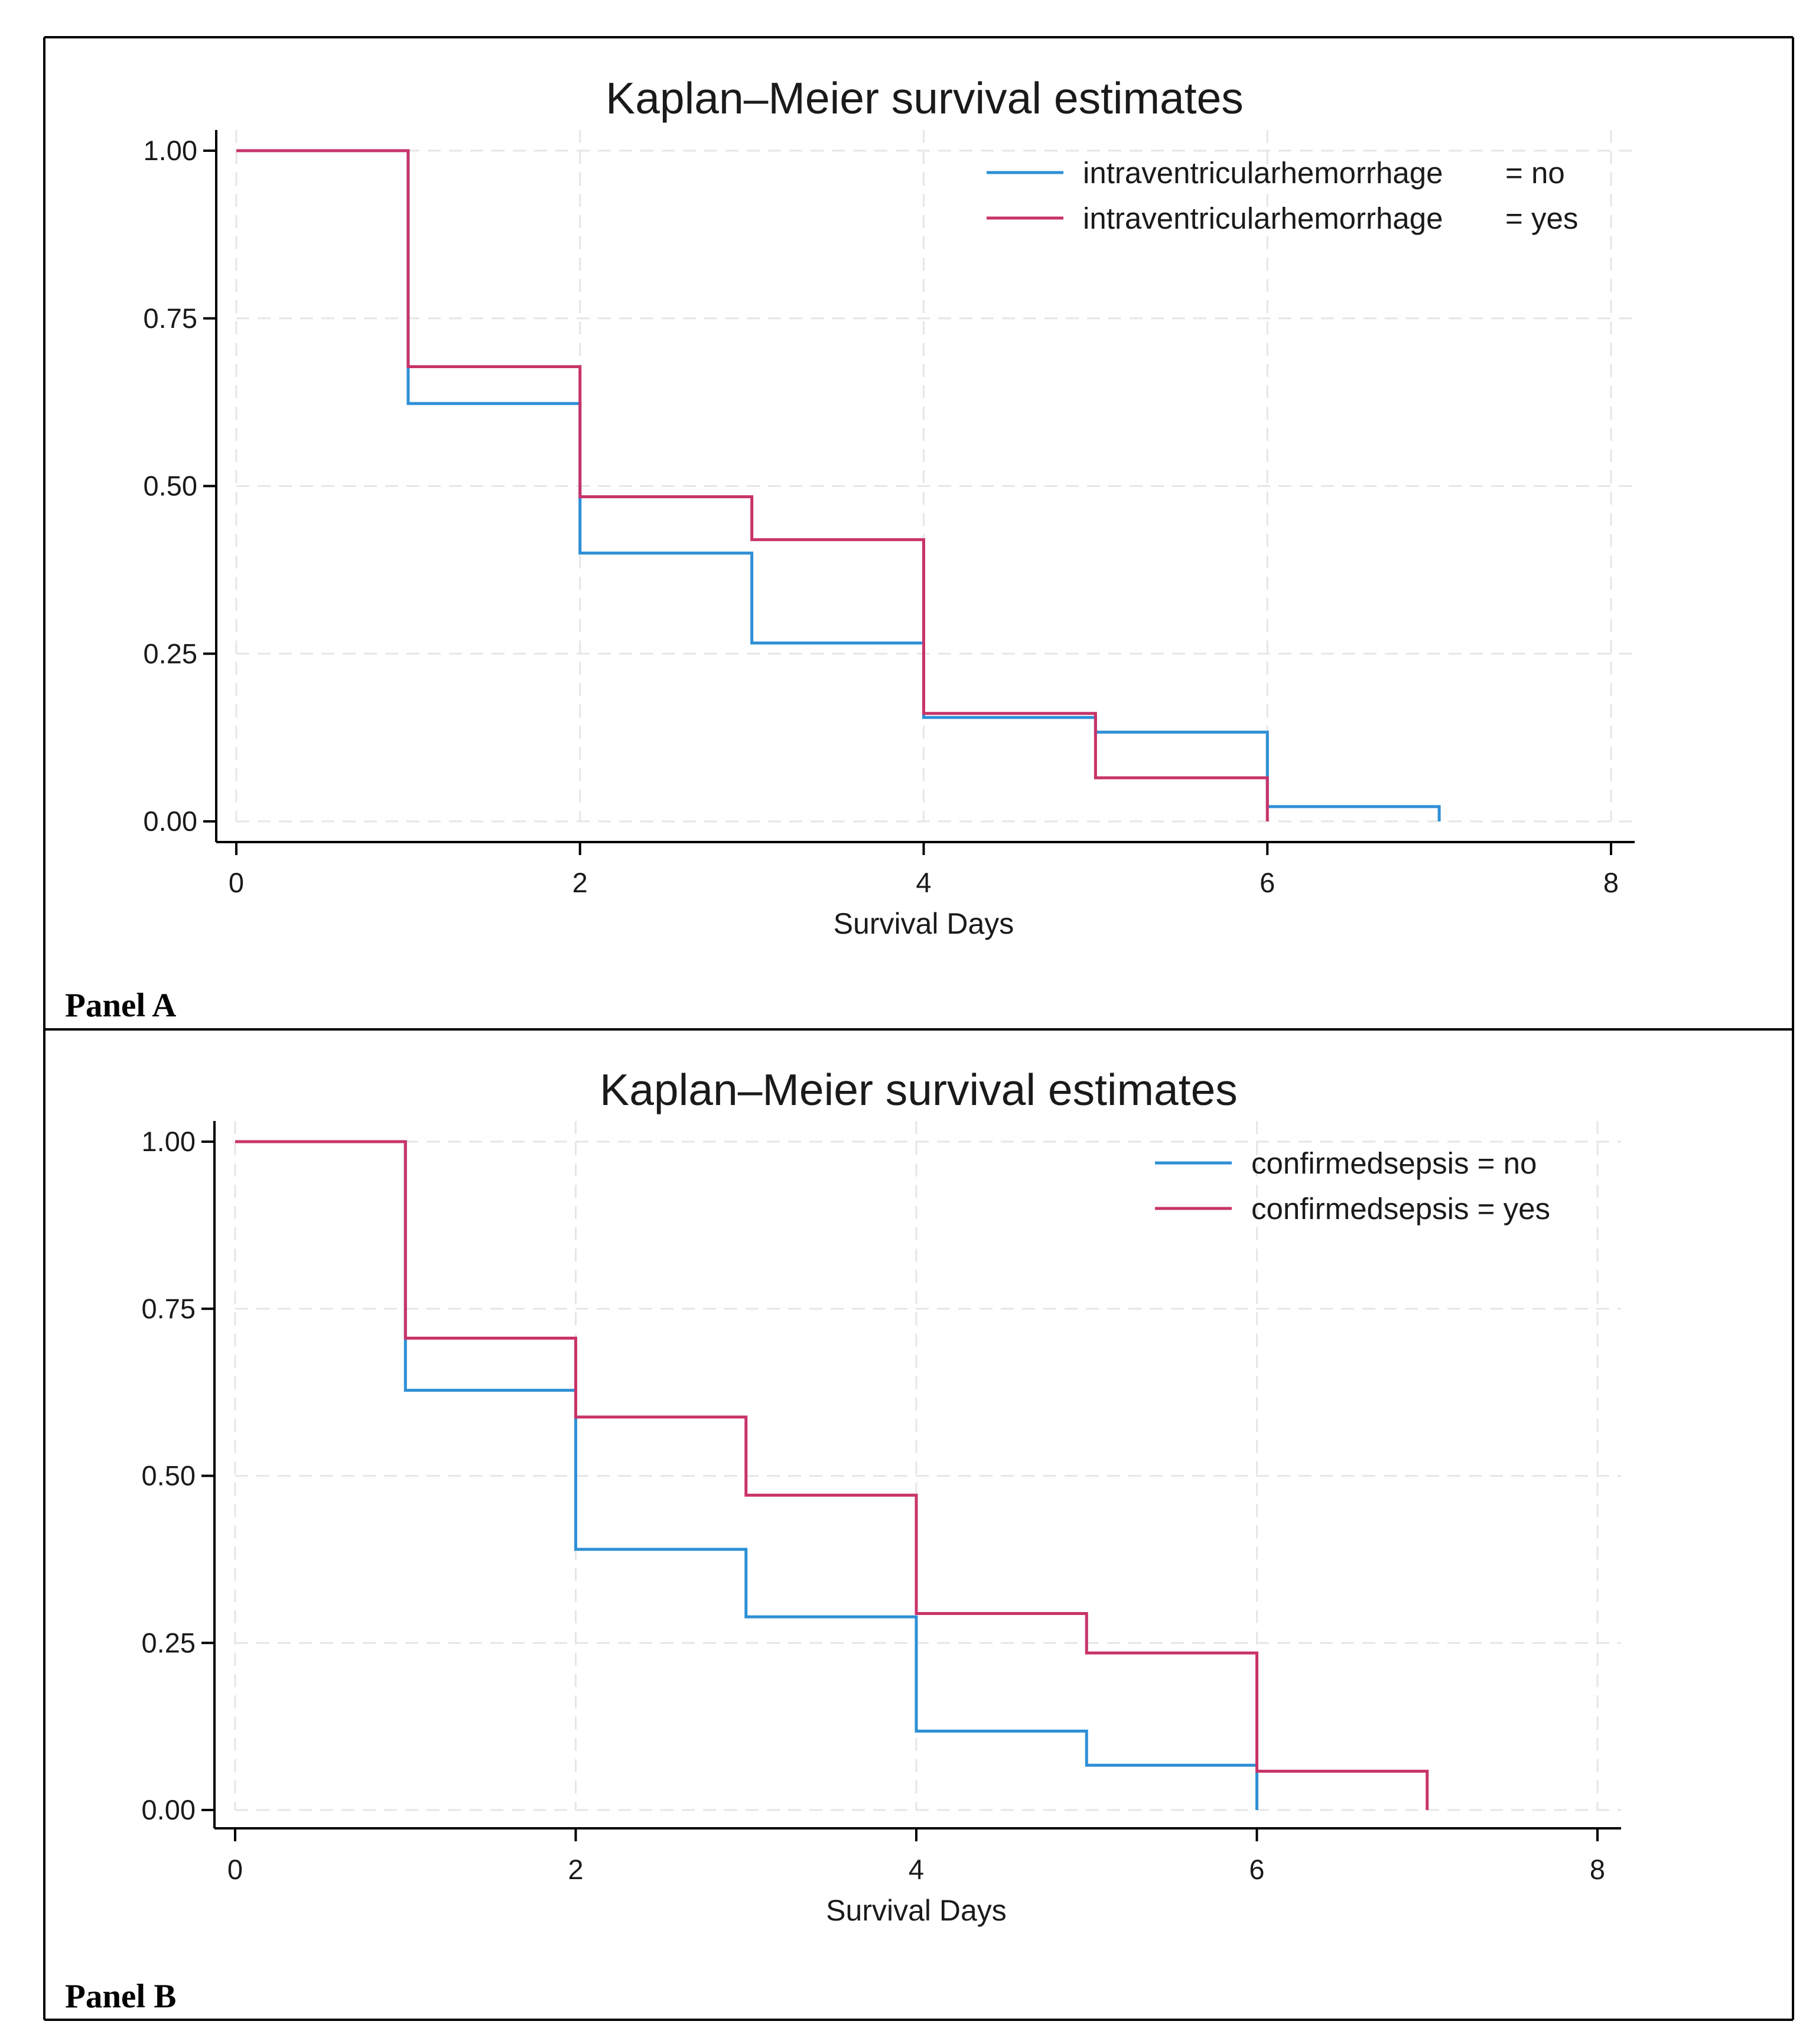 The width and height of the screenshot is (1819, 2044). Describe the element at coordinates (120, 1005) in the screenshot. I see `panel-label: Panel A` at that location.